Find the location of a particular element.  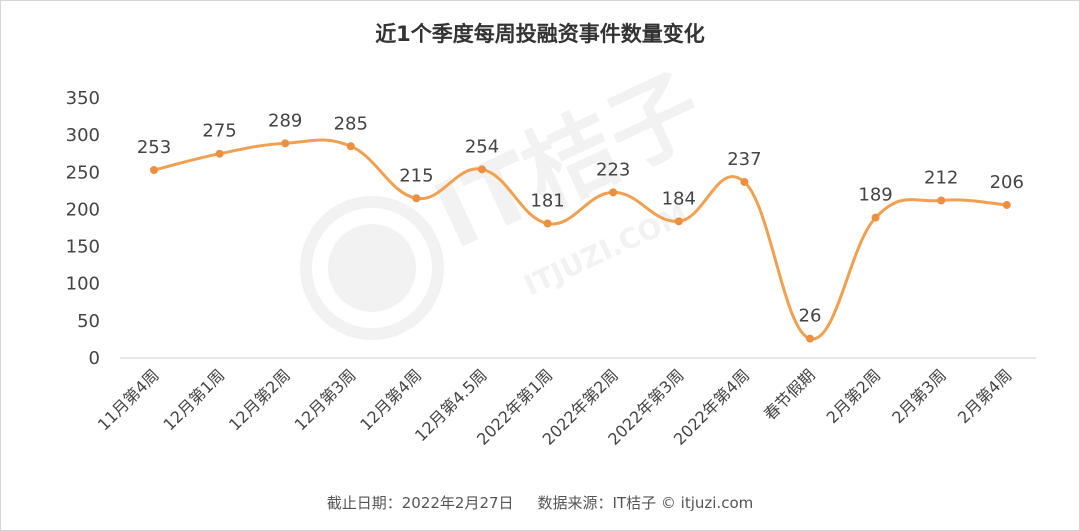

data-label: 184 is located at coordinates (679, 198).